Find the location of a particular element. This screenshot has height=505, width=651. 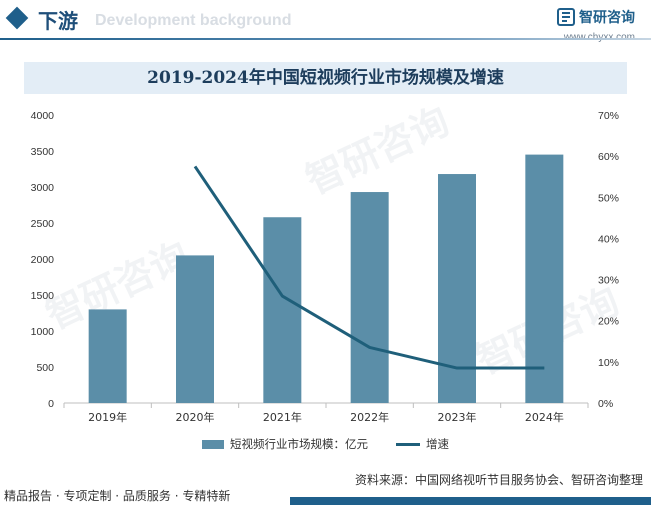

x-tick-label: 2019年 is located at coordinates (107, 417).